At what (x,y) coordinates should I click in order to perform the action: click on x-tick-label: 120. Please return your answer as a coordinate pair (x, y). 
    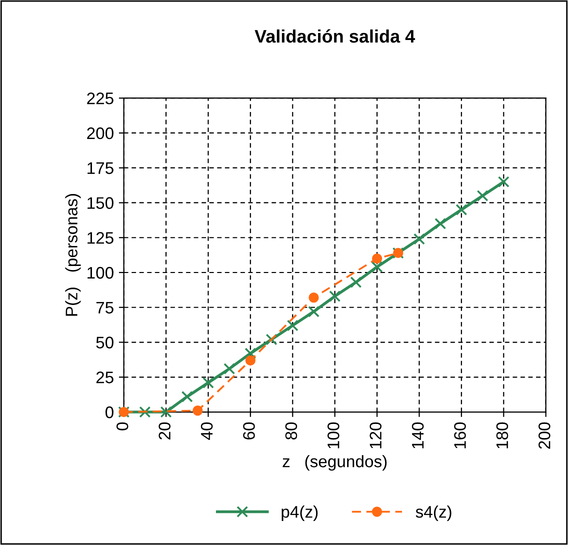
    Looking at the image, I should click on (376, 435).